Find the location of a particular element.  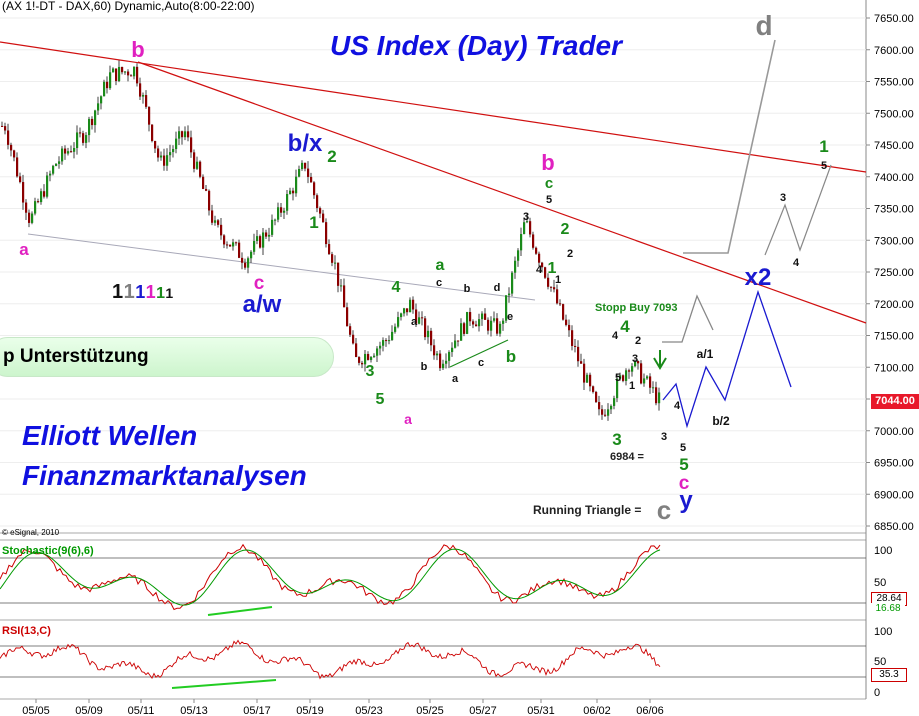

chart-title: US Index (Day) Trader is located at coordinates (476, 45).